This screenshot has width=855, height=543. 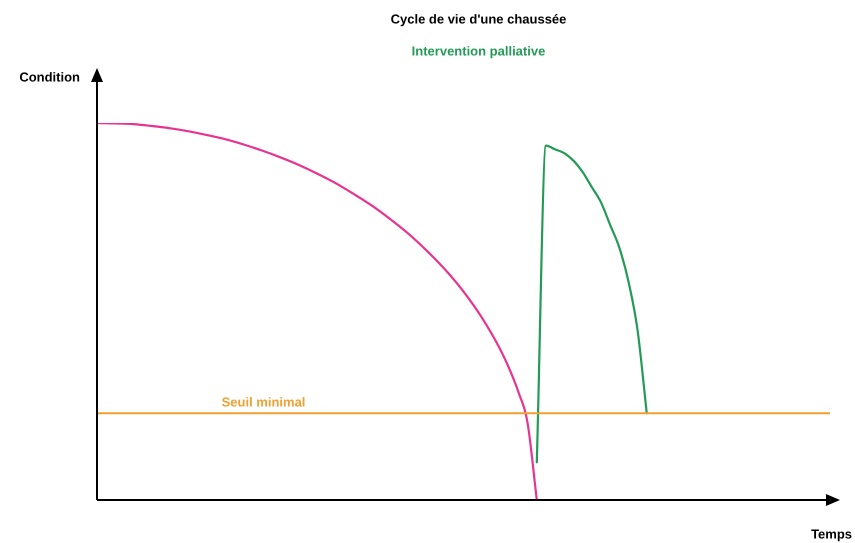 What do you see at coordinates (479, 51) in the screenshot?
I see `text: Intervention palliative` at bounding box center [479, 51].